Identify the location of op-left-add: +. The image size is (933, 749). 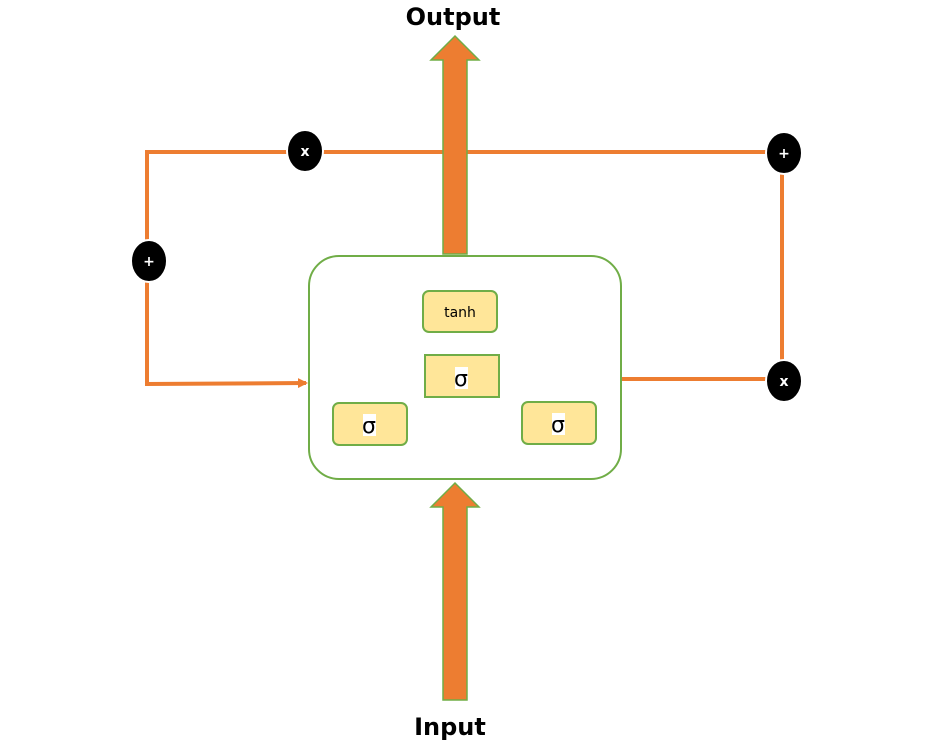
(149, 261).